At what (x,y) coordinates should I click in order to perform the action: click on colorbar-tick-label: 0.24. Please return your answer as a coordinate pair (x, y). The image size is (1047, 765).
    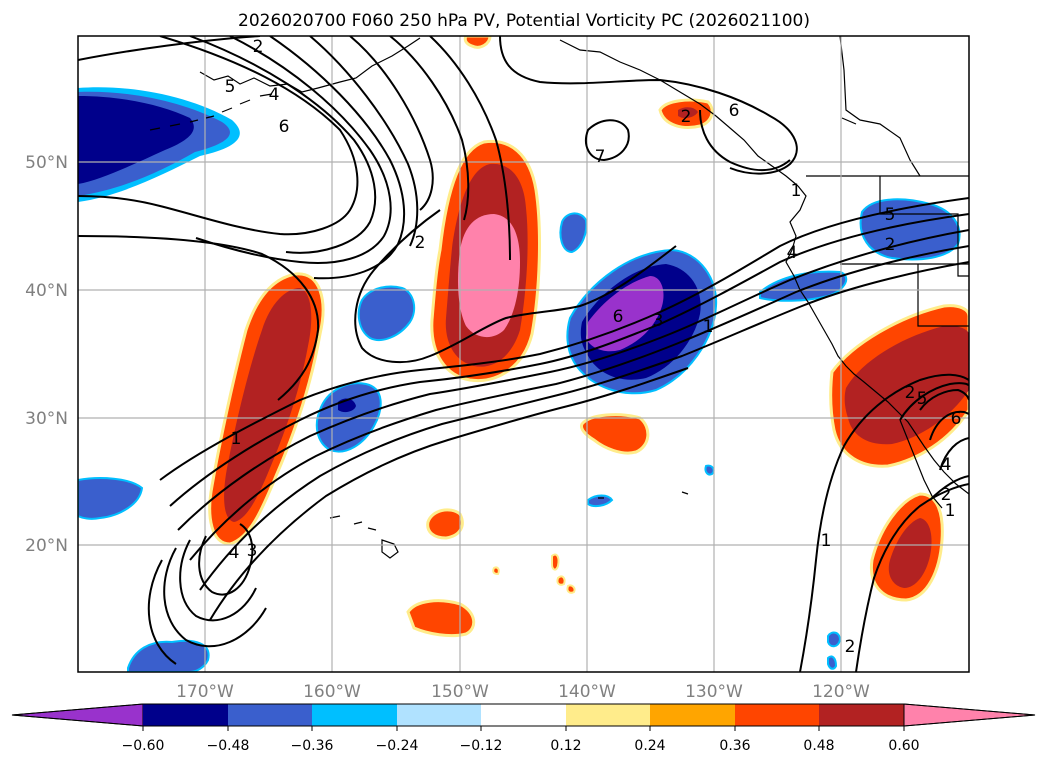
    Looking at the image, I should click on (649, 746).